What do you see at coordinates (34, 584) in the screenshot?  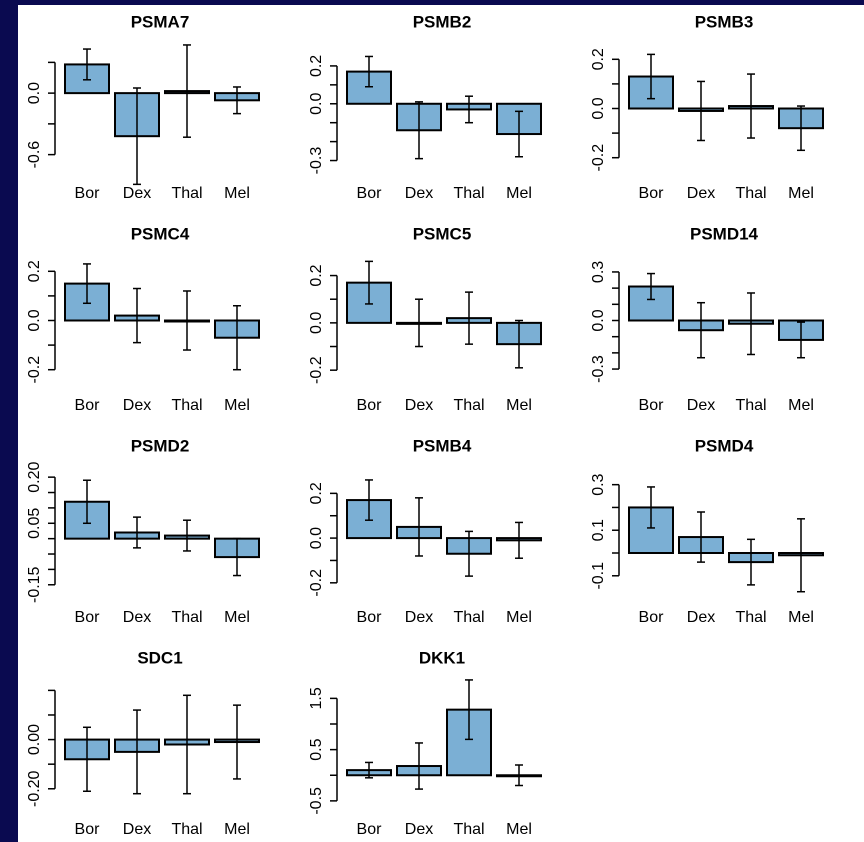 I see `y-tick-label: -0.15` at bounding box center [34, 584].